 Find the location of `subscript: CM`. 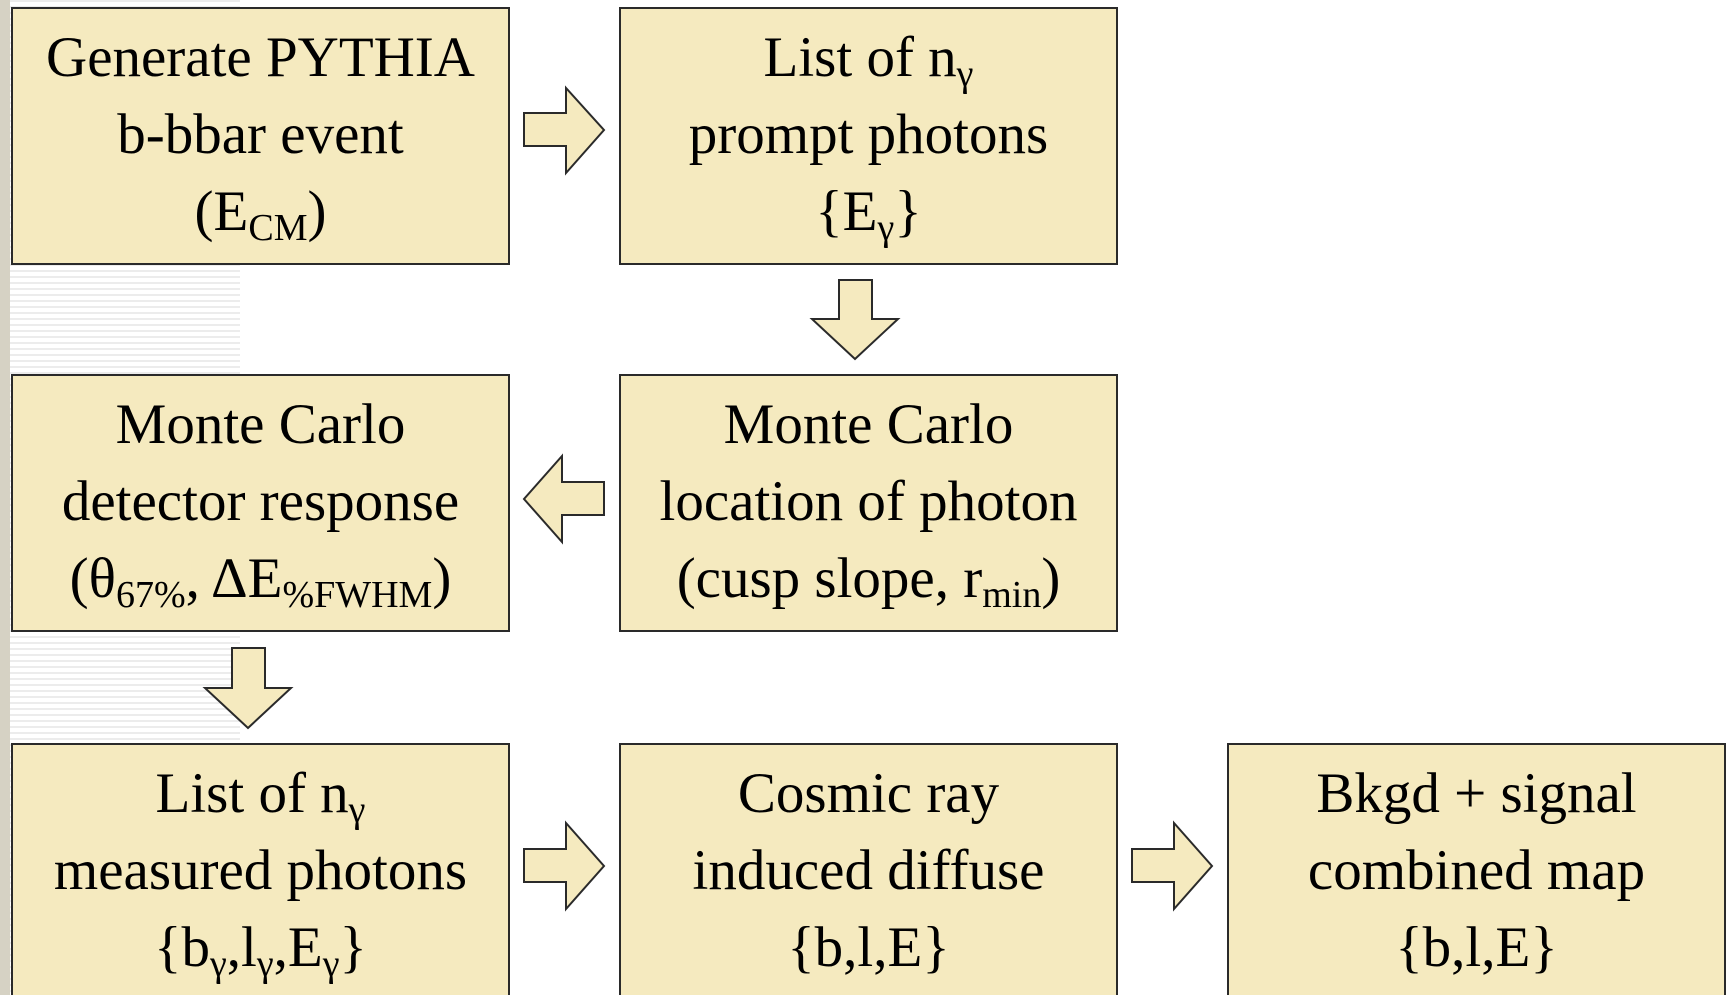

subscript: CM is located at coordinates (277, 228).